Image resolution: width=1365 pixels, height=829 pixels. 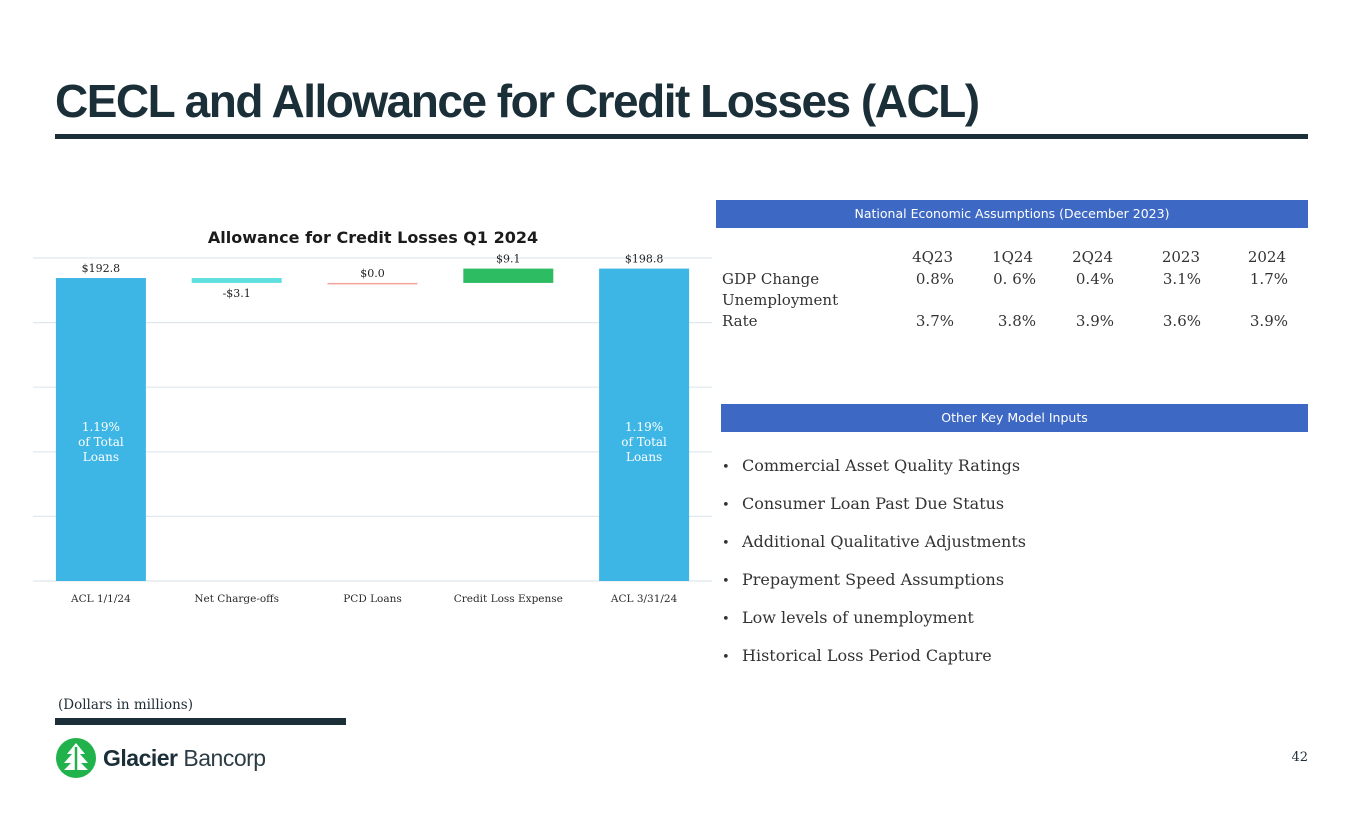 I want to click on category-label: PCD Loans, so click(x=372, y=599).